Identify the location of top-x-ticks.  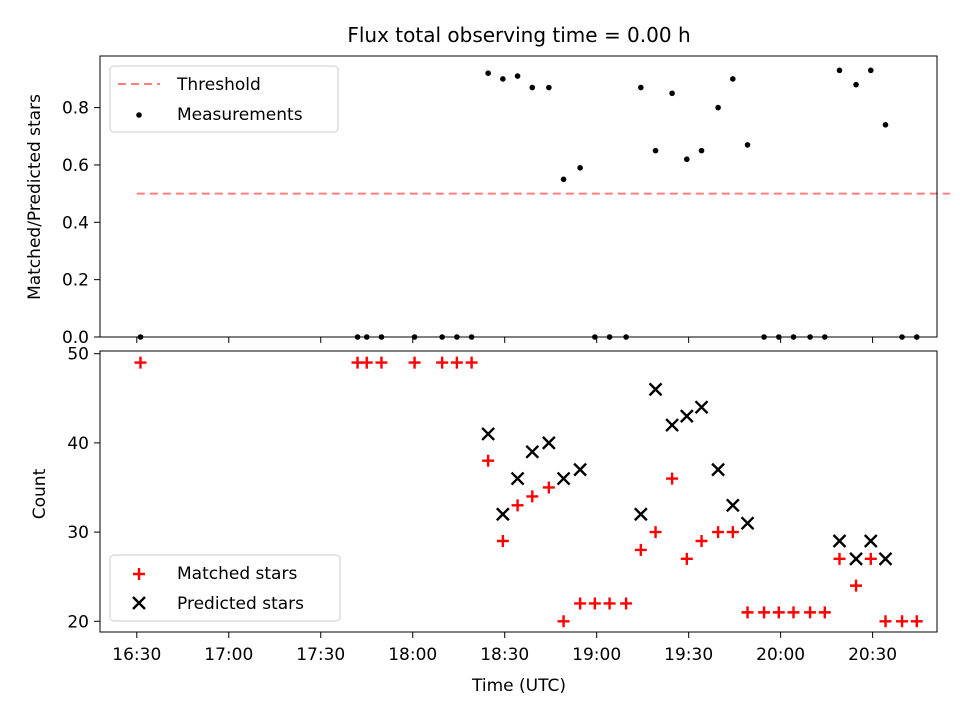
(505, 340).